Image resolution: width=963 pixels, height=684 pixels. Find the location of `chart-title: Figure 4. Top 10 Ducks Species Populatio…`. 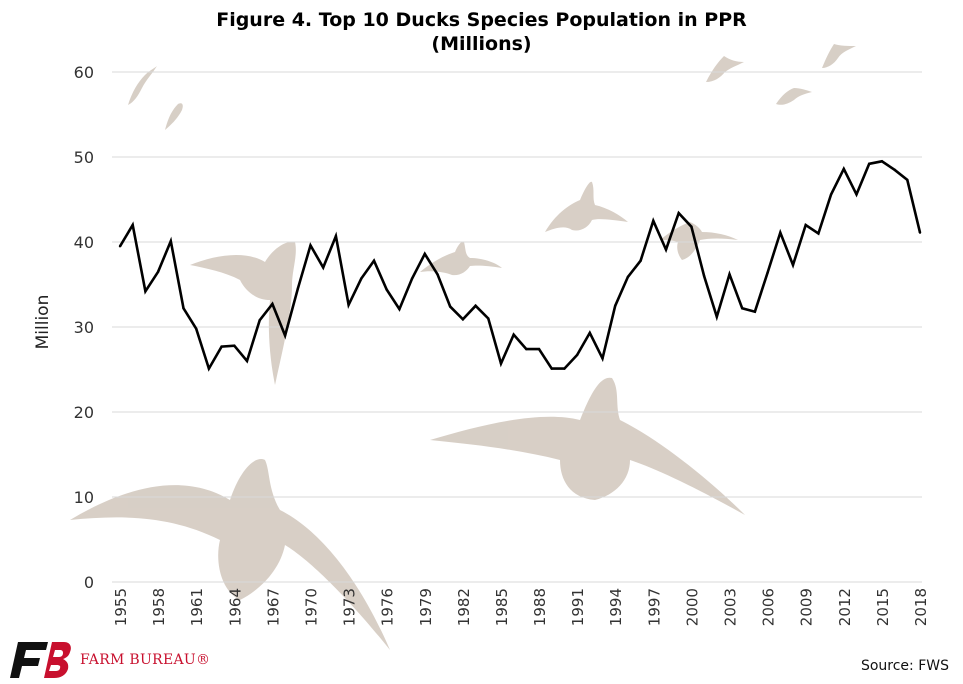

chart-title: Figure 4. Top 10 Ducks Species Populatio… is located at coordinates (481, 32).